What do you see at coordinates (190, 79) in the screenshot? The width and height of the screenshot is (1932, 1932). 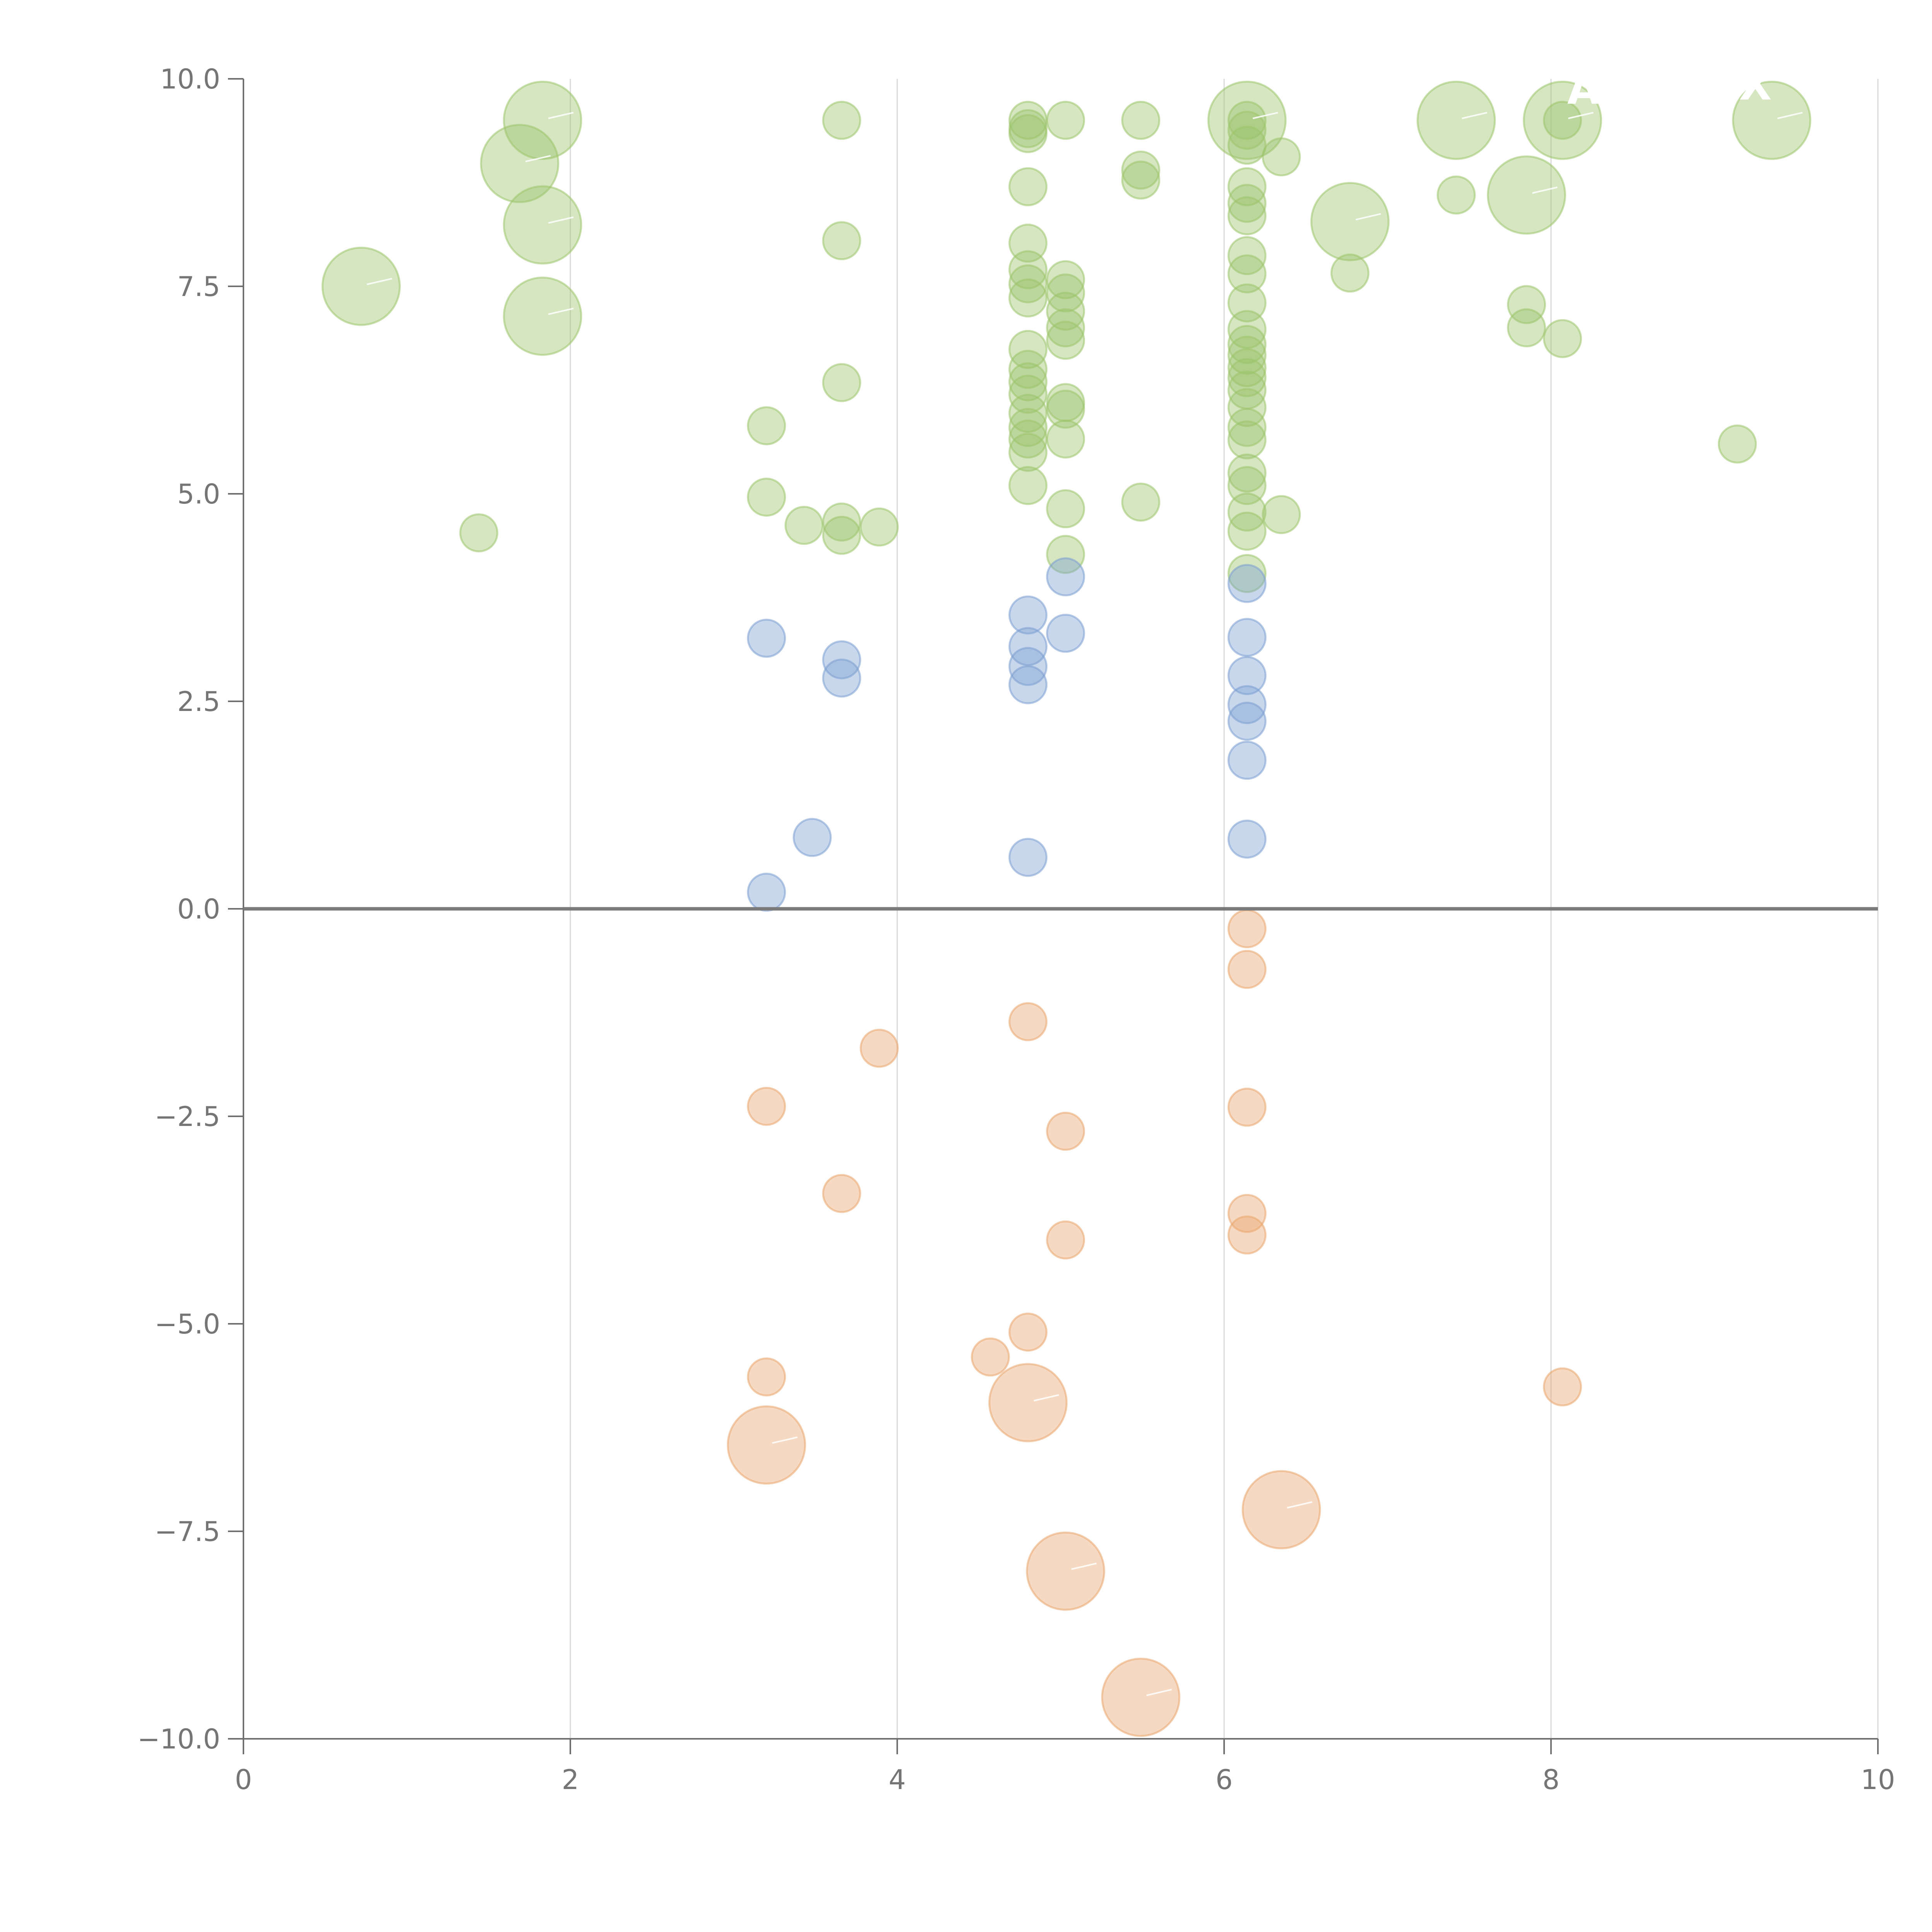 I see `y-tick-label: 10.0` at bounding box center [190, 79].